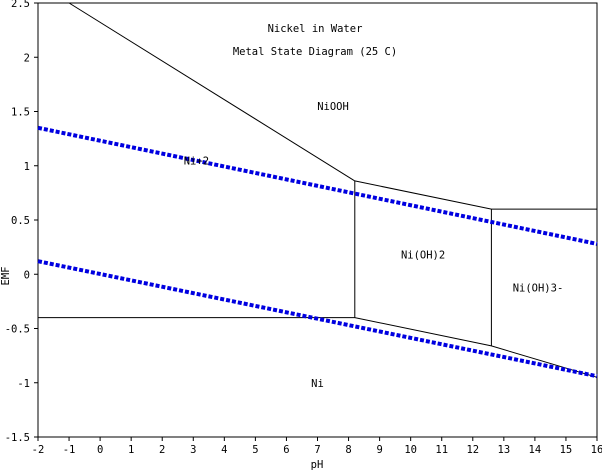  Describe the element at coordinates (472, 450) in the screenshot. I see `x-tick-label: 12` at that location.